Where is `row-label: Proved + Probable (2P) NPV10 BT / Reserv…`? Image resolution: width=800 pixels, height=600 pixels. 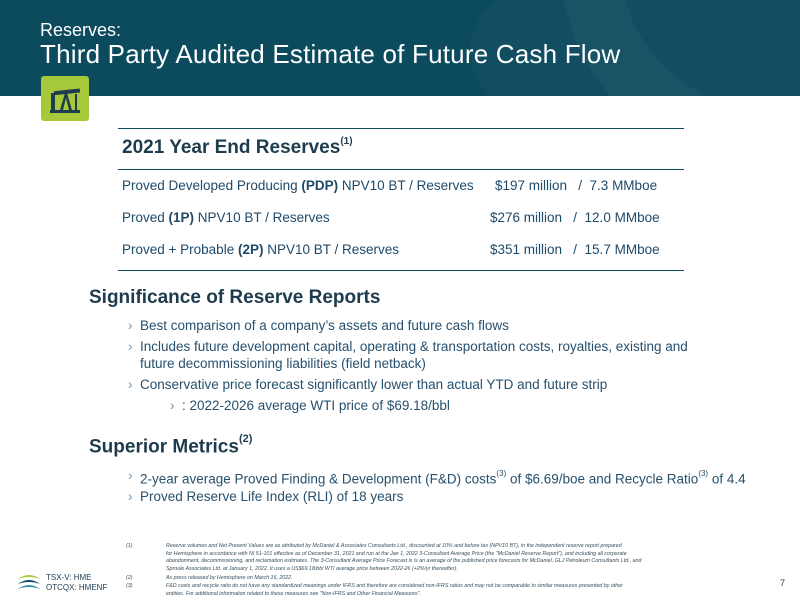
row-label: Proved + Probable (2P) NPV10 BT / Reserv… is located at coordinates (261, 249).